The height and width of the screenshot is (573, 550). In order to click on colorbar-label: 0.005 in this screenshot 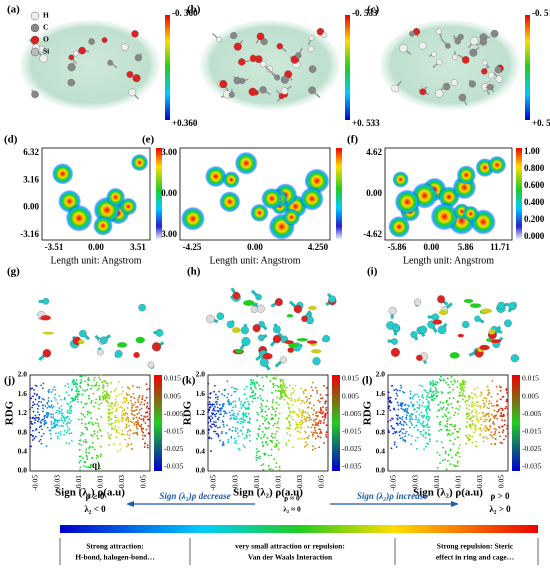, I will do `click(172, 395)`.